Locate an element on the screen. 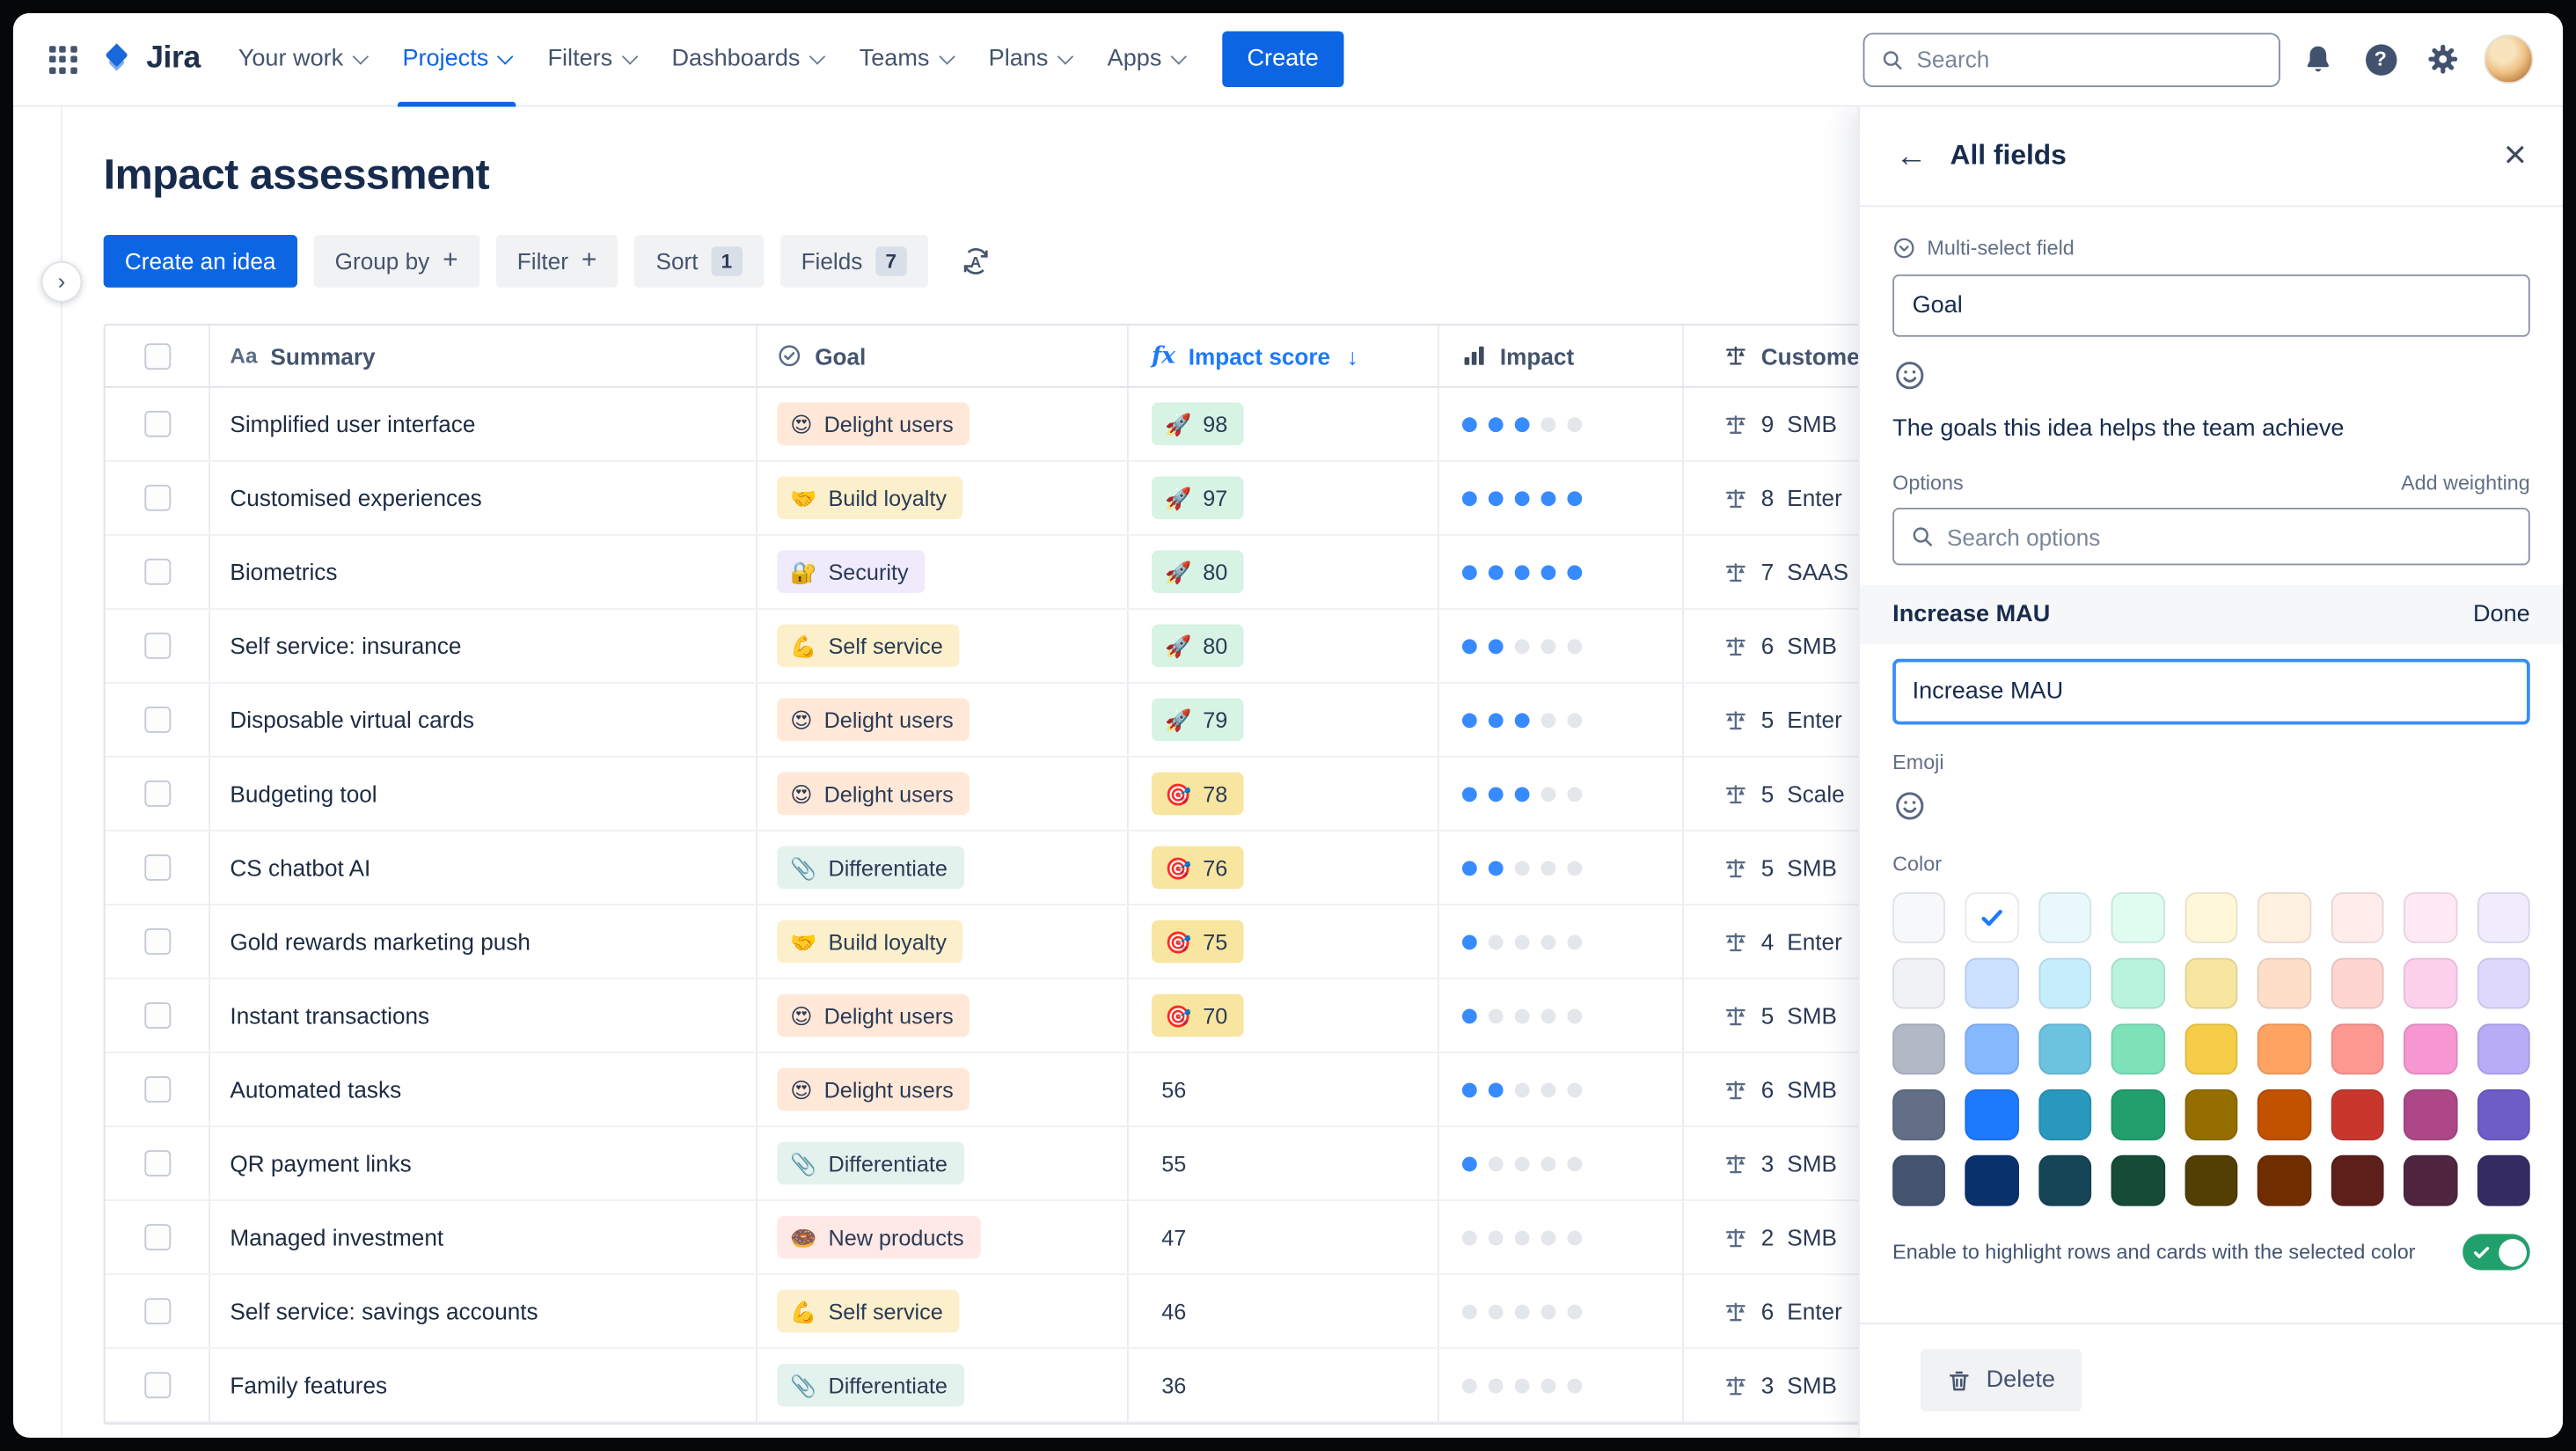 The height and width of the screenshot is (1451, 2576). nav-item-apps: Apps is located at coordinates (1146, 59).